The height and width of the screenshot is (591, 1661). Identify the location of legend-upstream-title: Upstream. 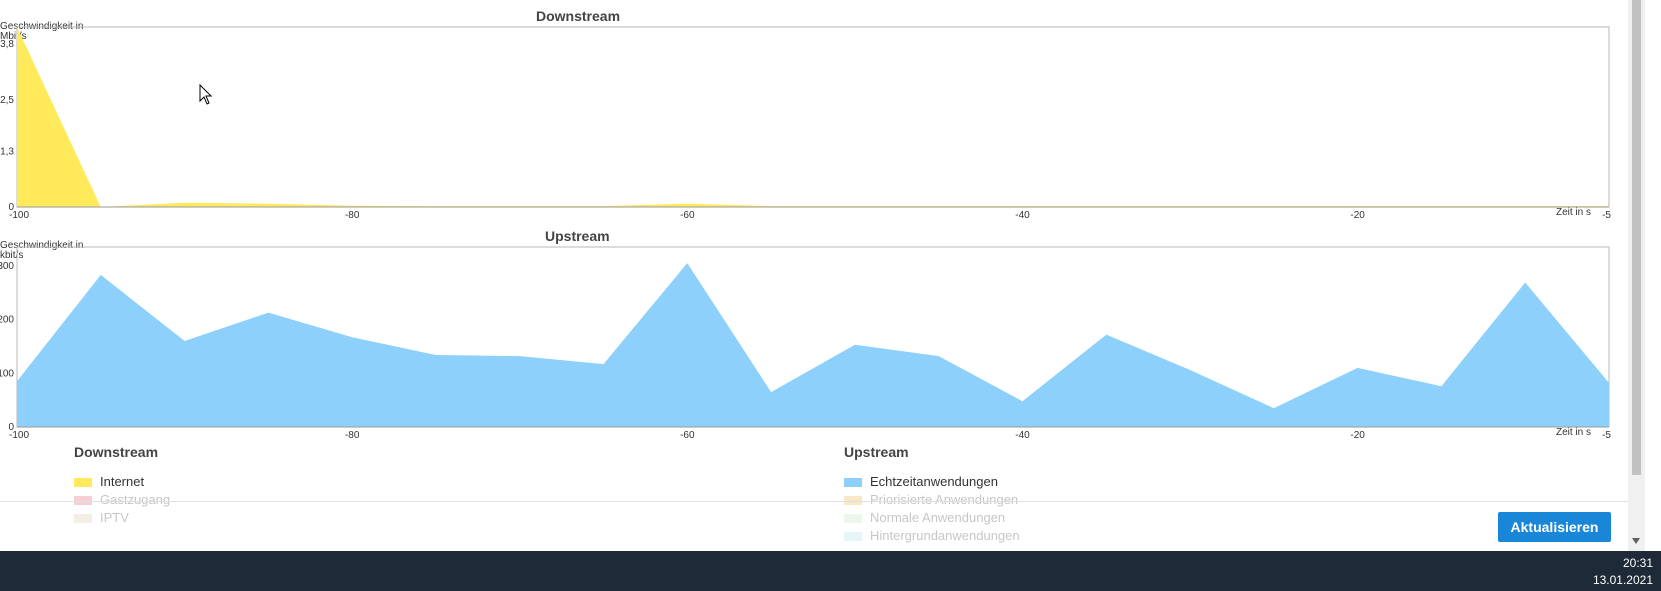
(876, 452).